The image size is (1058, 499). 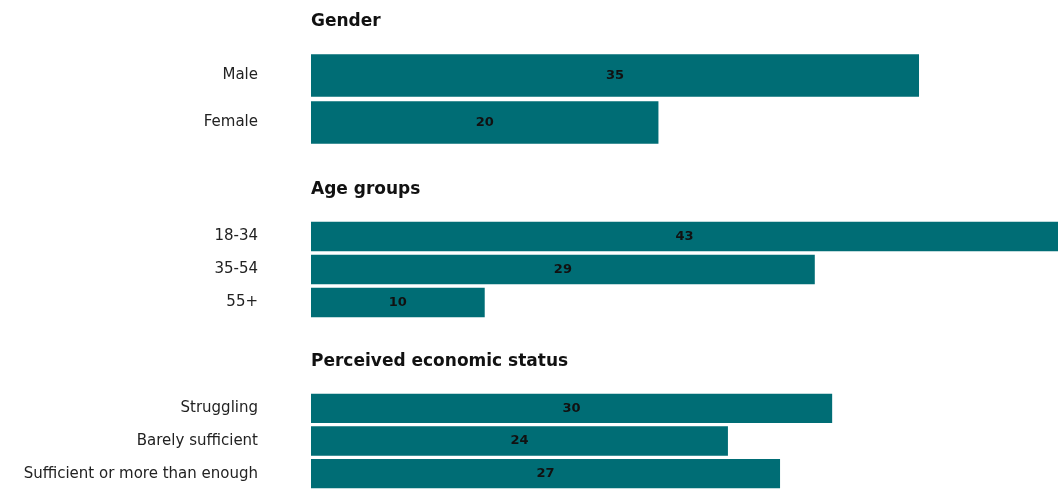 What do you see at coordinates (562, 268) in the screenshot?
I see `data-label: 29` at bounding box center [562, 268].